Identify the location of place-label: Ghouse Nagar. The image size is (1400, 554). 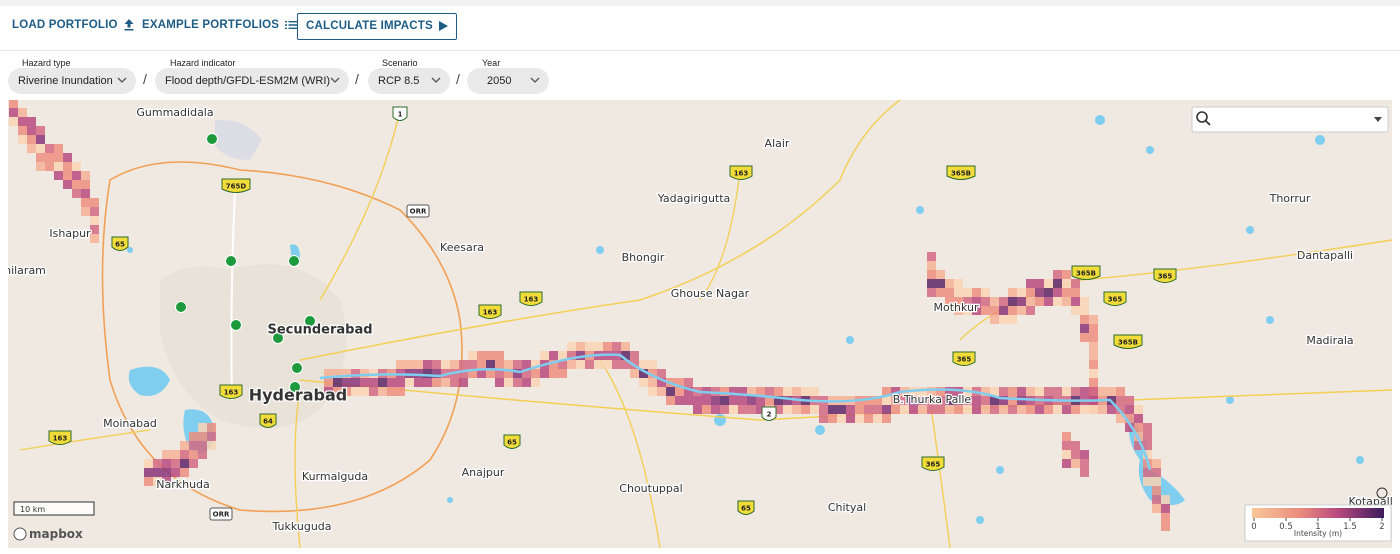
(710, 293).